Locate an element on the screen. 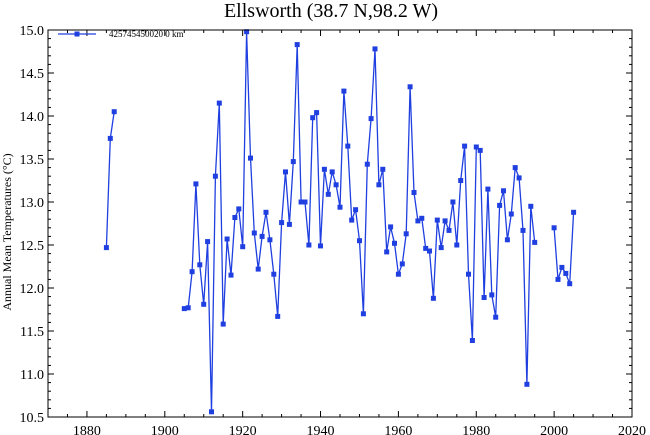 Image resolution: width=650 pixels, height=435 pixels. legend: 425745450020 0 km is located at coordinates (121, 34).